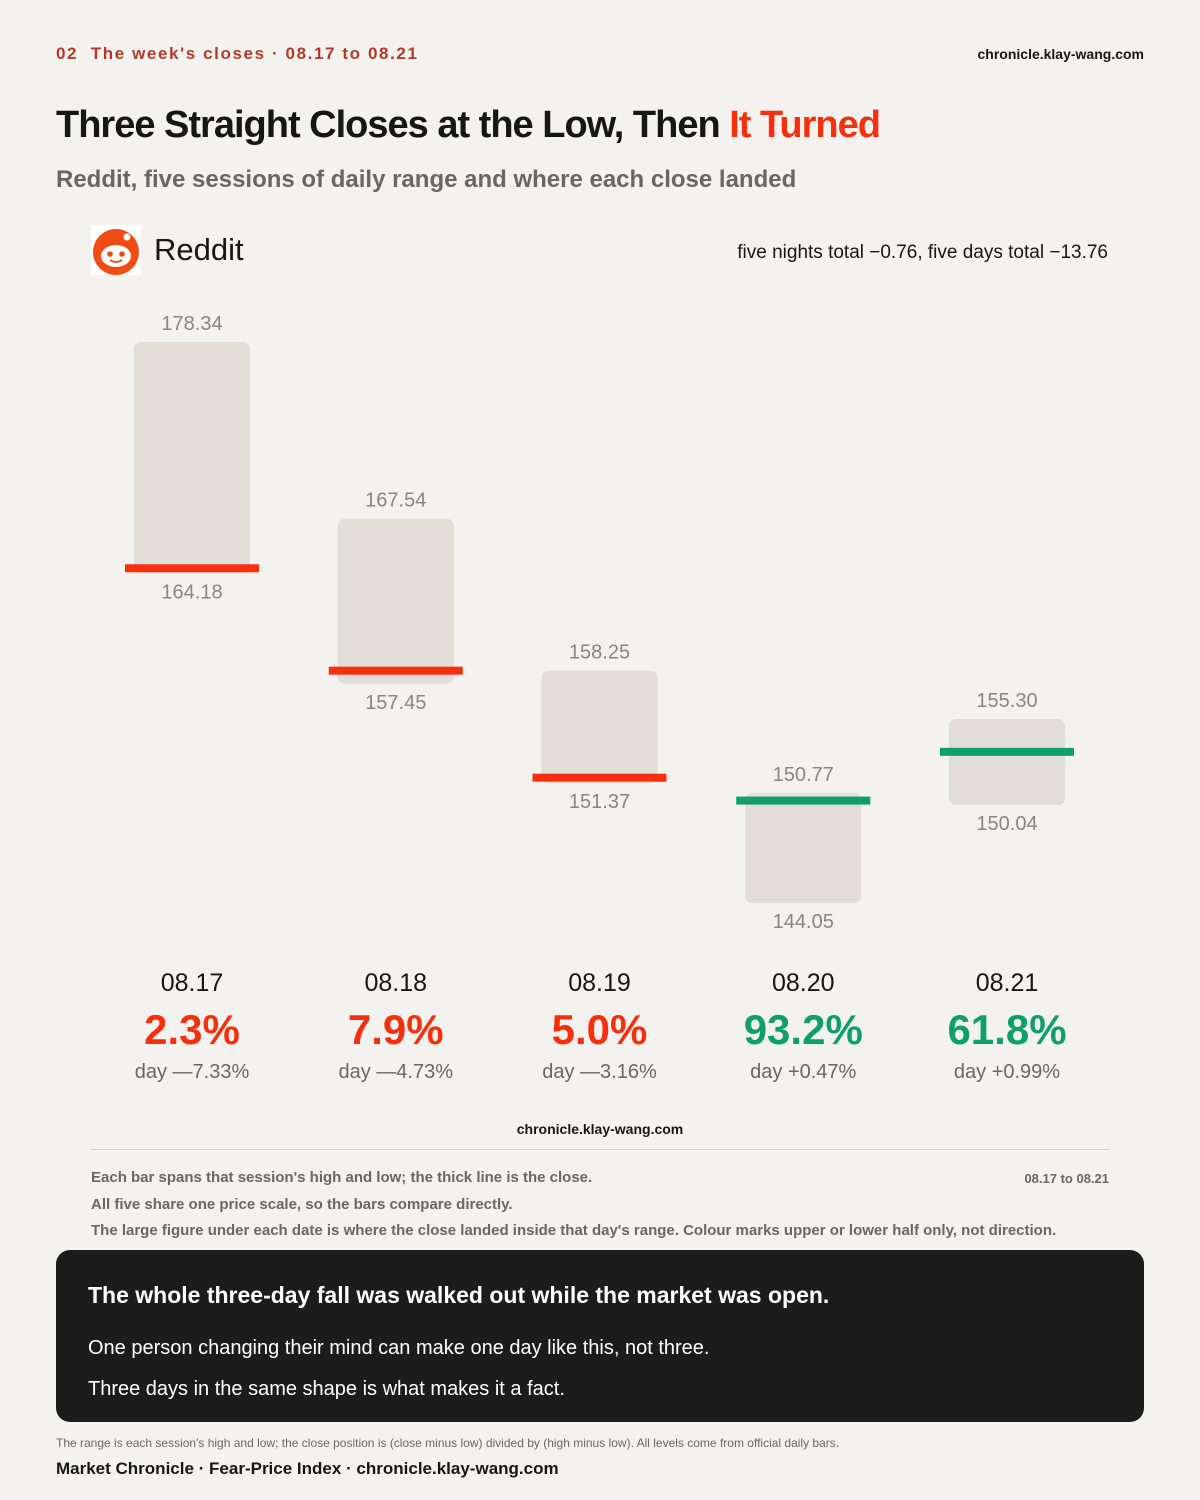  I want to click on high-label: 150.77, so click(803, 775).